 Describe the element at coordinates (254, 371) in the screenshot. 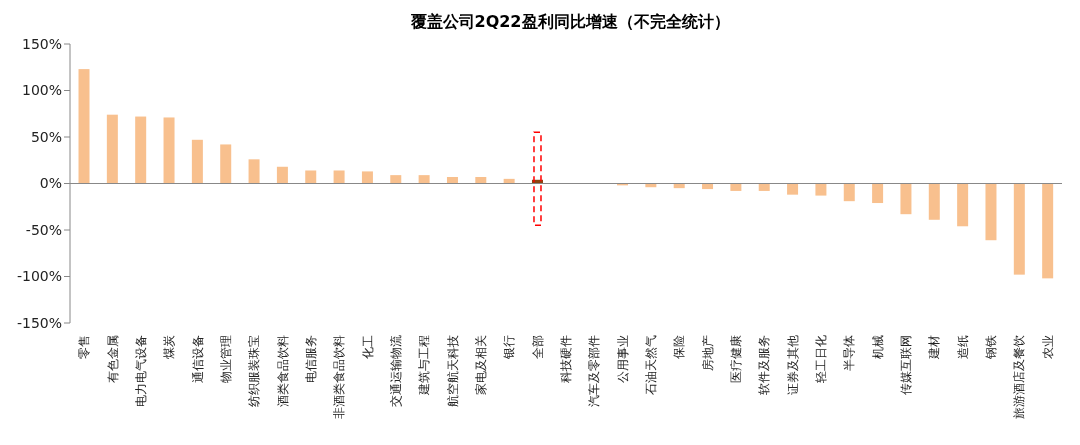

I see `x-tick-label: 纺织服装珠宝` at that location.